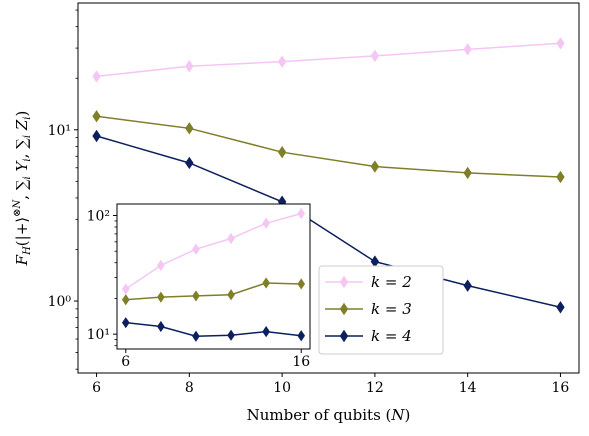 The width and height of the screenshot is (589, 436). What do you see at coordinates (328, 146) in the screenshot?
I see `main-series-line-k3` at bounding box center [328, 146].